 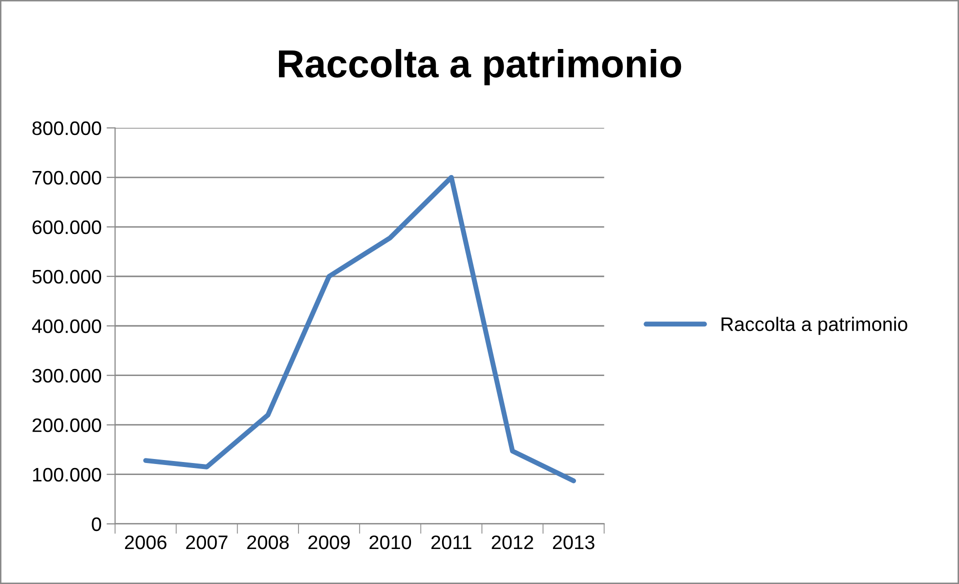 I want to click on x-tick-label: 2012, so click(x=513, y=542).